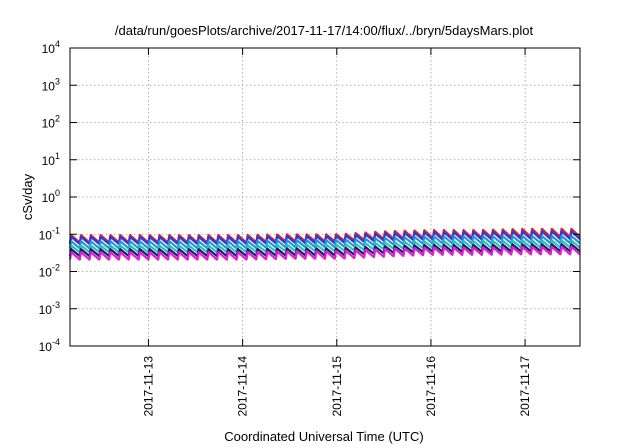 This screenshot has height=448, width=640. I want to click on x-tick-label: 2017-11-13, so click(148, 386).